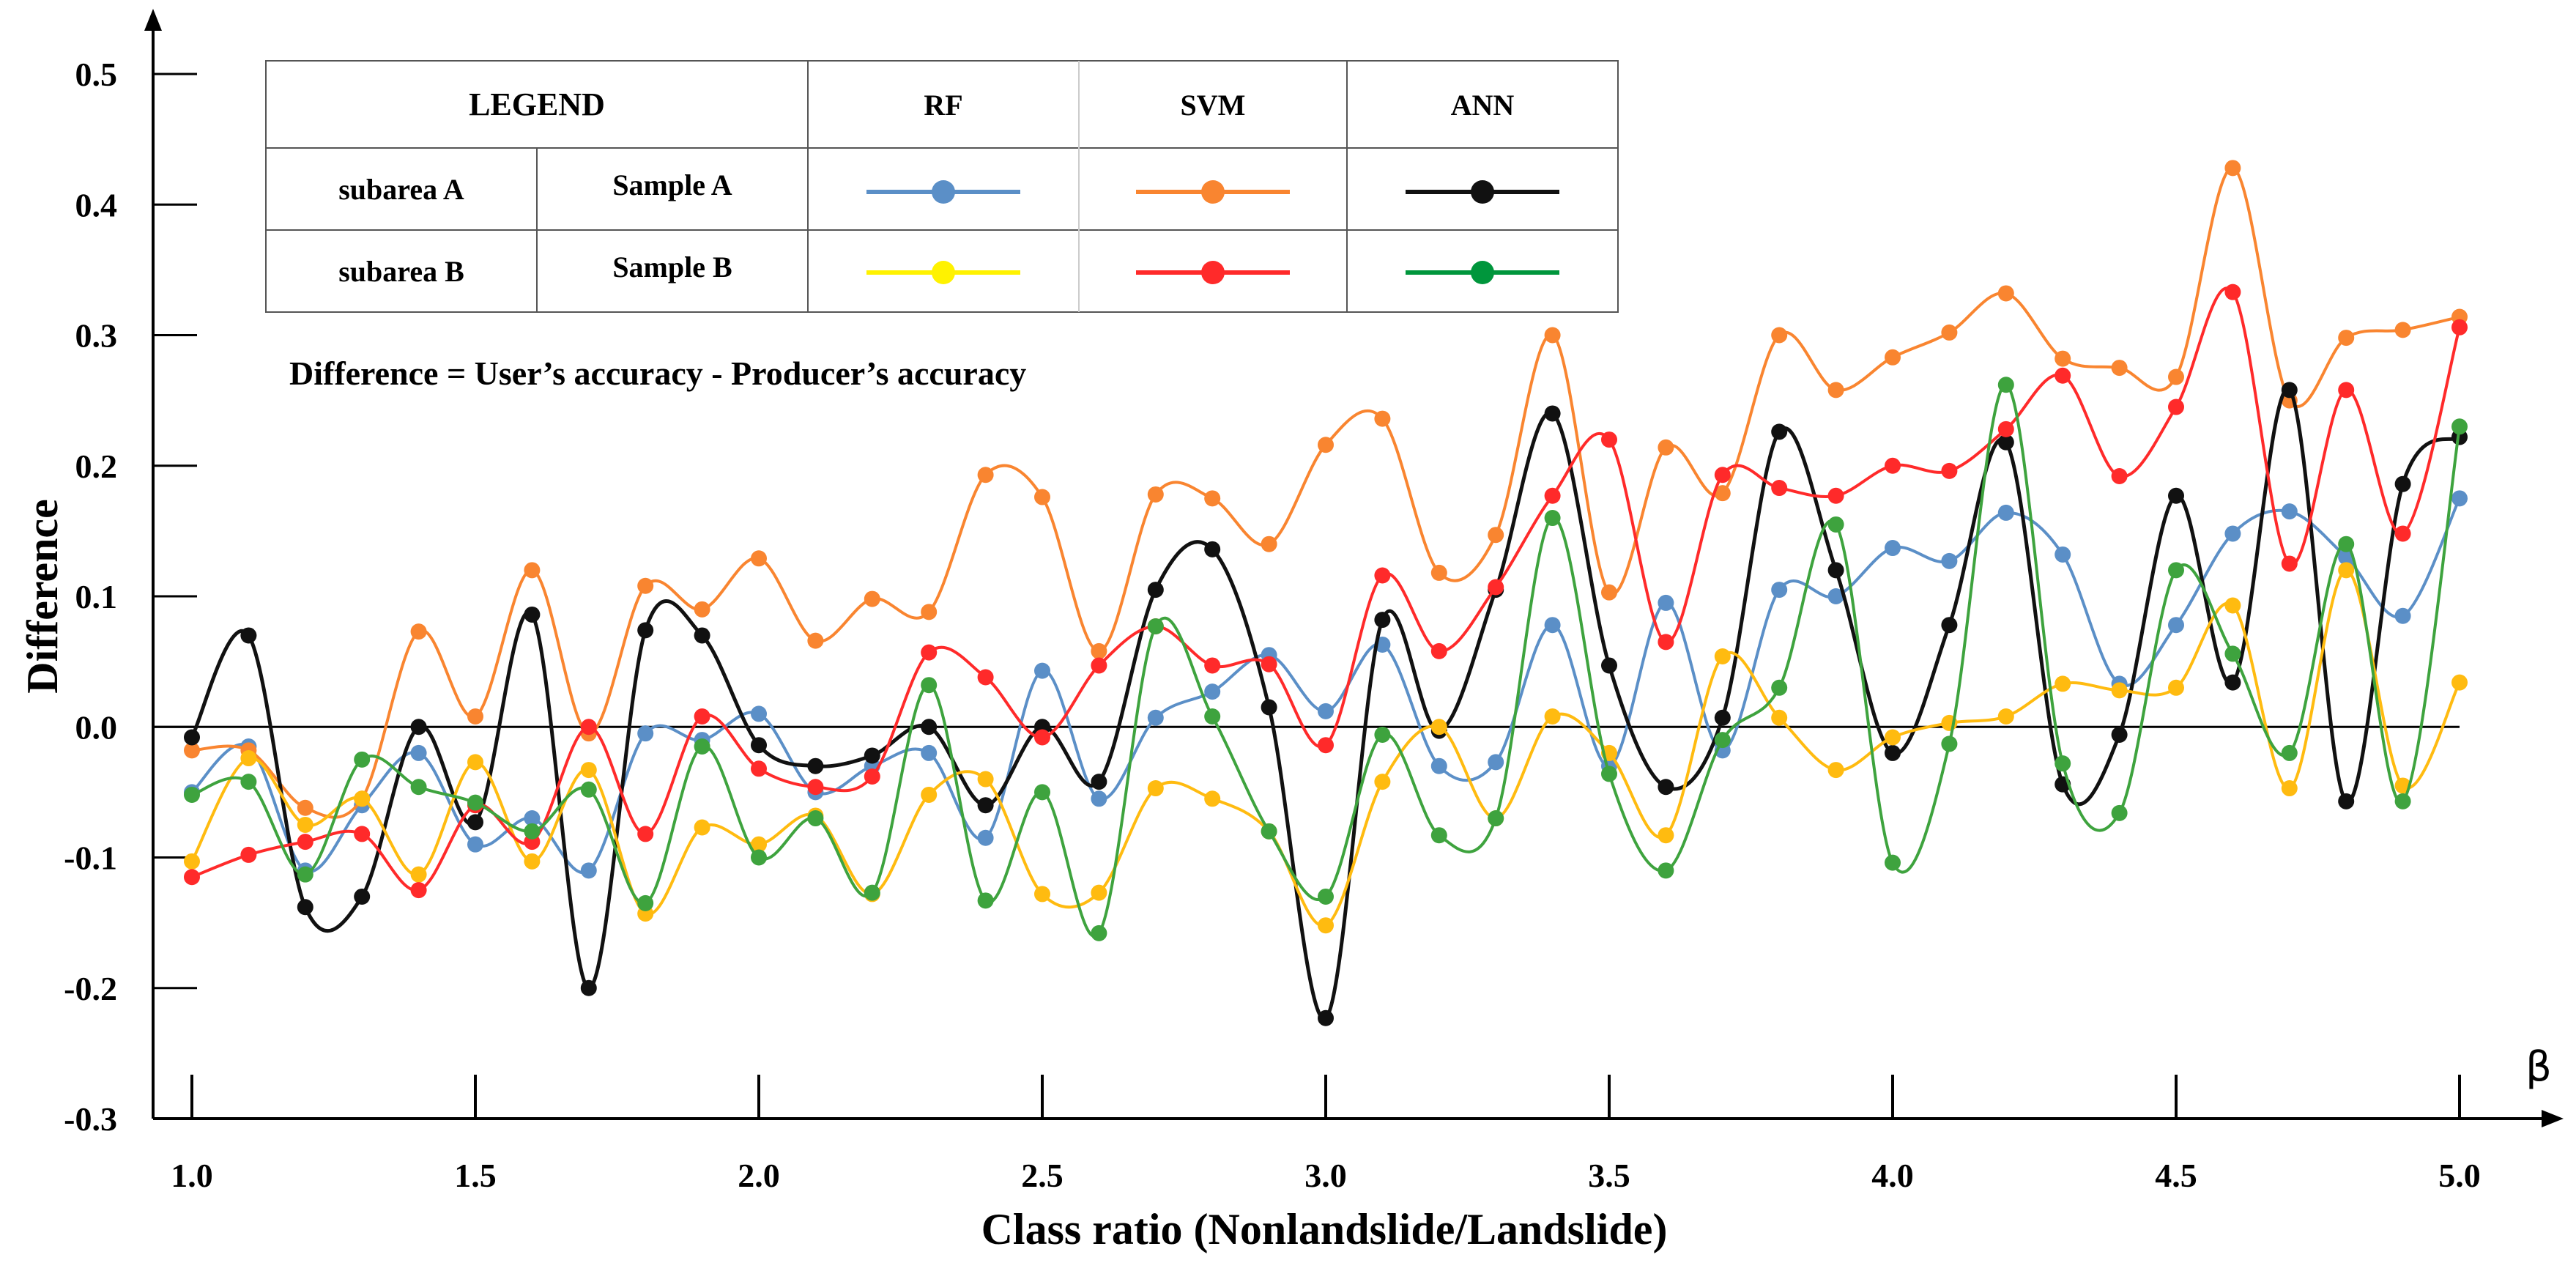 The width and height of the screenshot is (2576, 1271). I want to click on y-tick-labels: 0.5 0.4 0.3 0.2 0.1 0.0 -0.1 -0.2 -0.3, so click(130, 597).